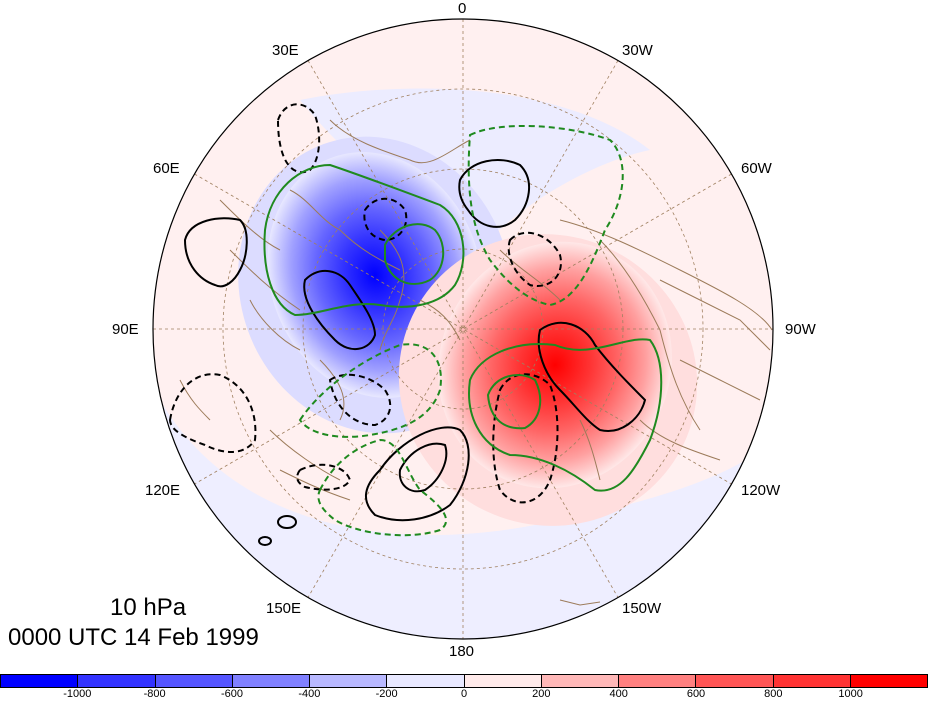 The height and width of the screenshot is (702, 928). What do you see at coordinates (642, 608) in the screenshot?
I see `longitude-label-150w: 150W` at bounding box center [642, 608].